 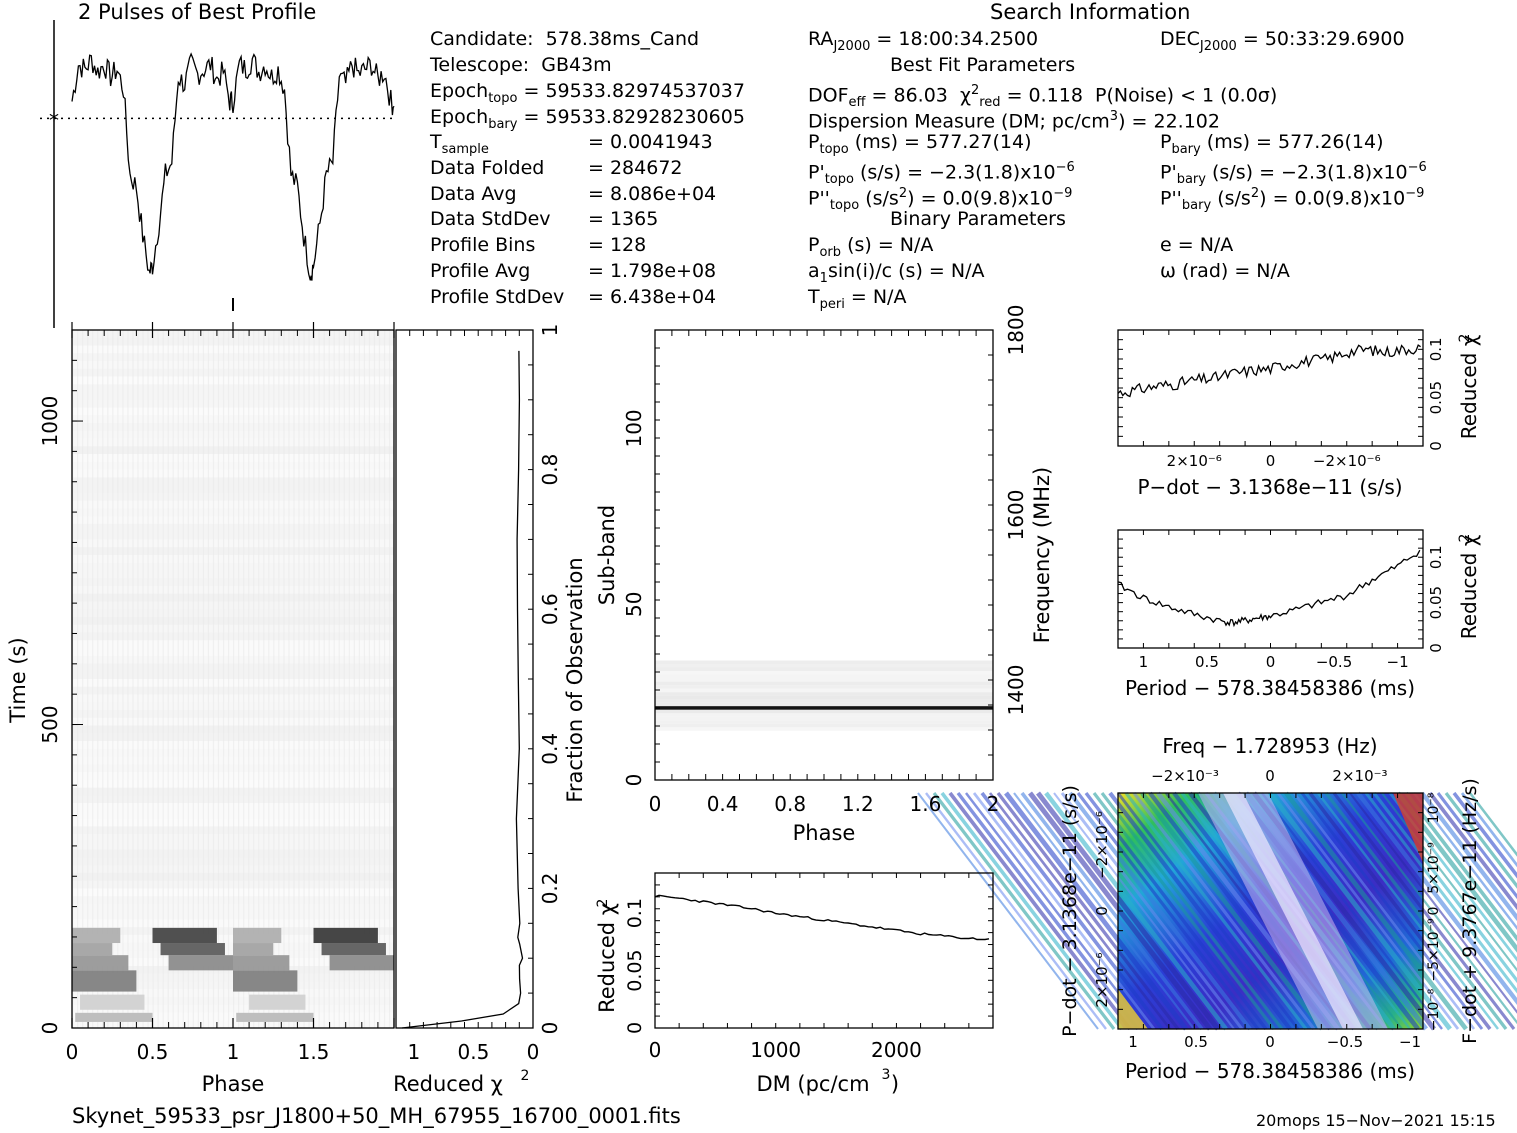 I want to click on data-folded-value: = 284672, so click(x=635, y=168).